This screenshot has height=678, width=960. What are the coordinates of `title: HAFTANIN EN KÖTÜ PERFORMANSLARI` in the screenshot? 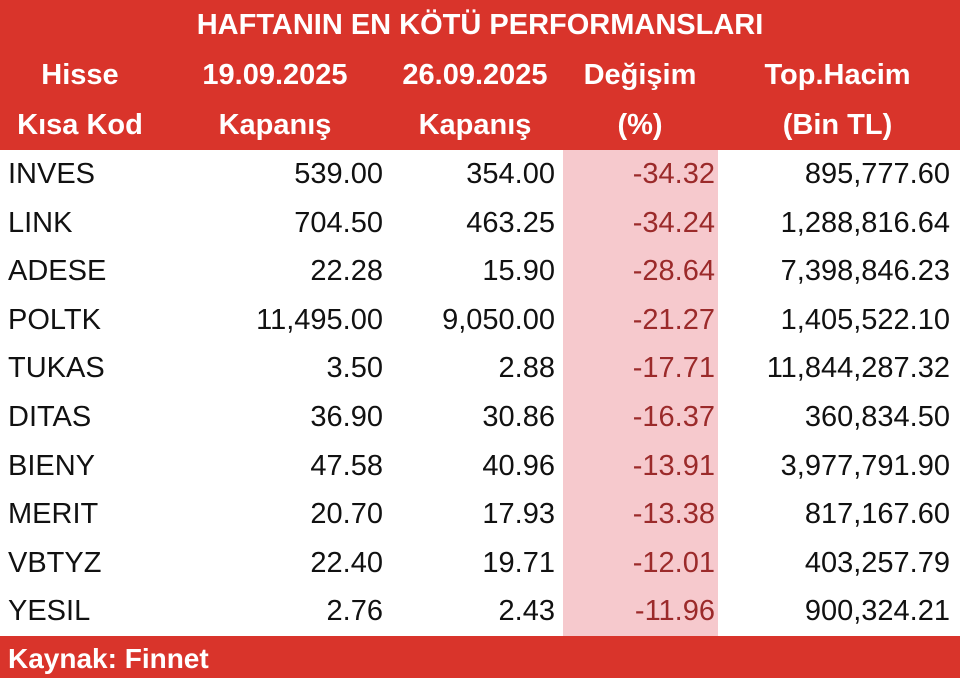 It's located at (480, 25).